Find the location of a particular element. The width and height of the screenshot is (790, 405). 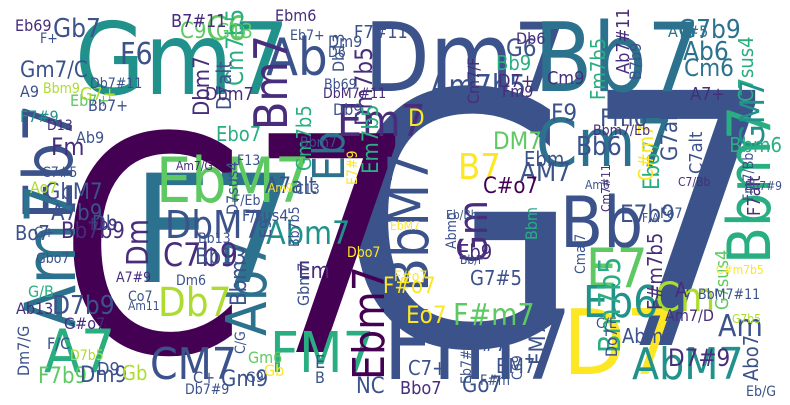

cloud-word: Dbm7 is located at coordinates (229, 94).